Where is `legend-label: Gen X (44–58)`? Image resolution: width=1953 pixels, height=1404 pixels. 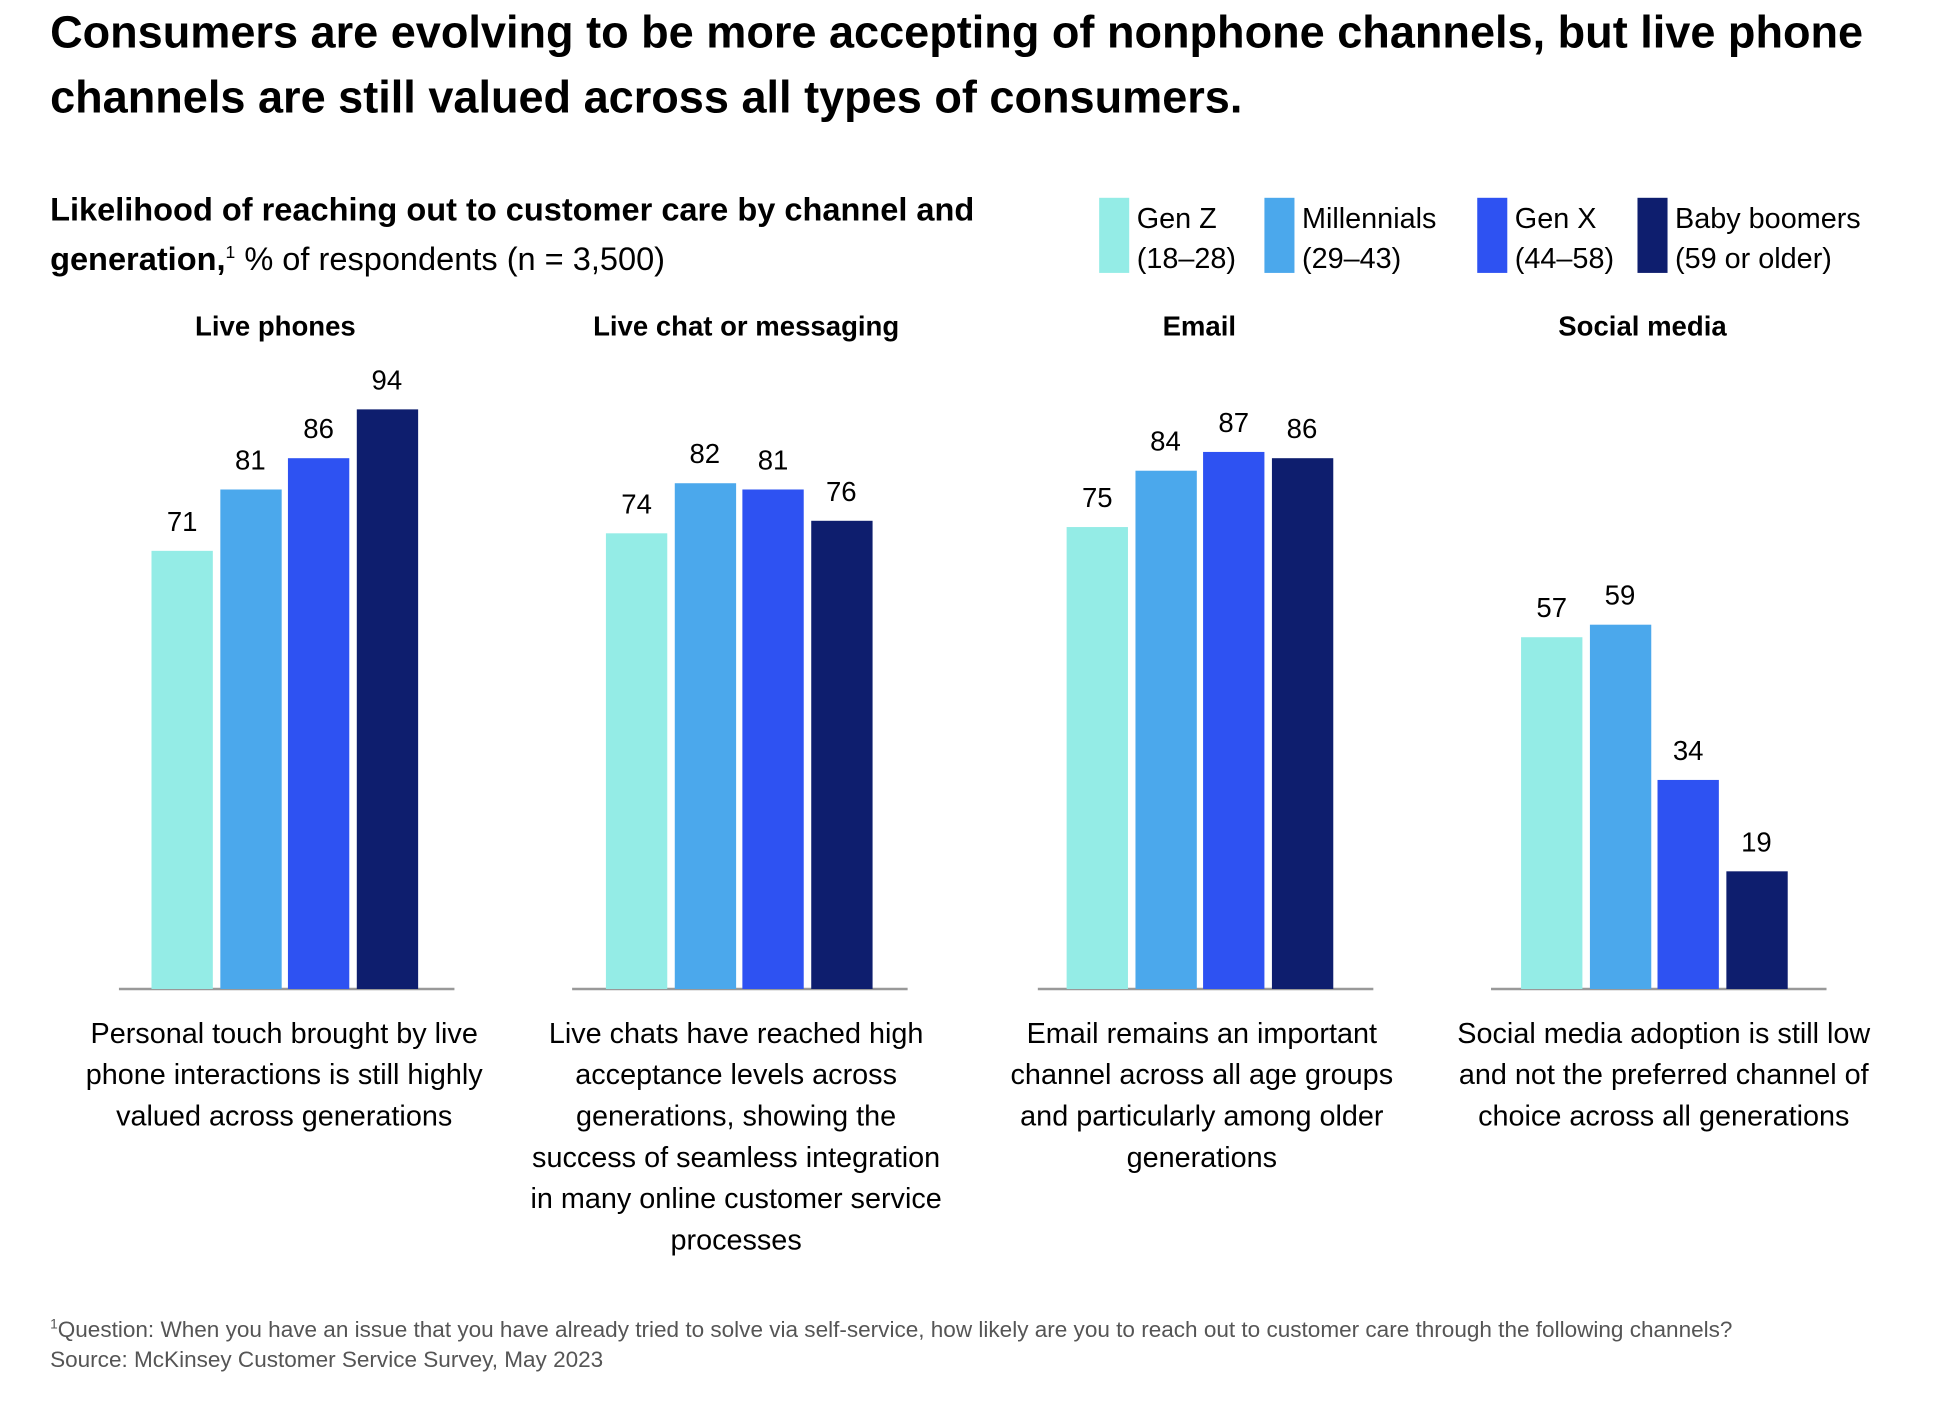 legend-label: Gen X (44–58) is located at coordinates (1564, 238).